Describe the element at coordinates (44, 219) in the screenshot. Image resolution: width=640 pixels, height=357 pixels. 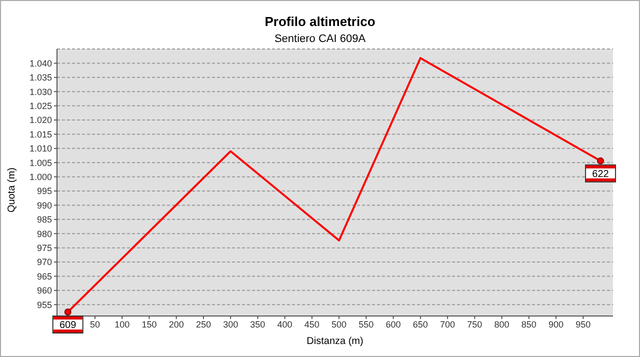
I see `y-tick-label: 985` at that location.